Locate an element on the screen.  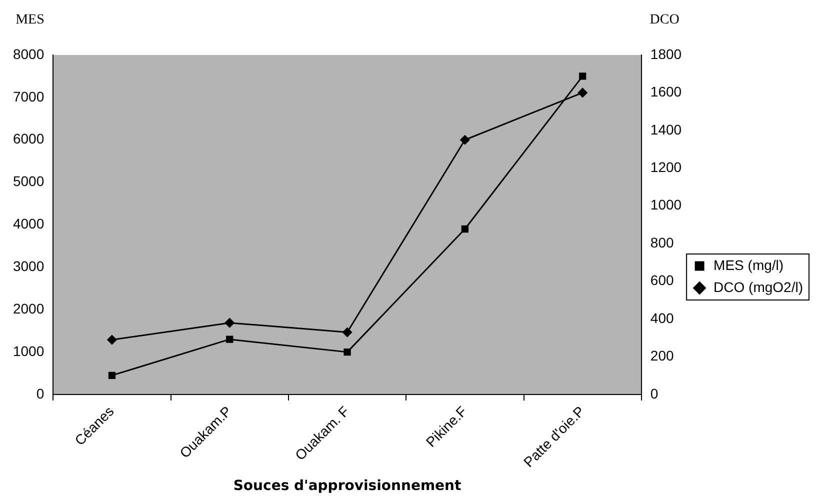
y2-tick-label: 200 is located at coordinates (662, 356).